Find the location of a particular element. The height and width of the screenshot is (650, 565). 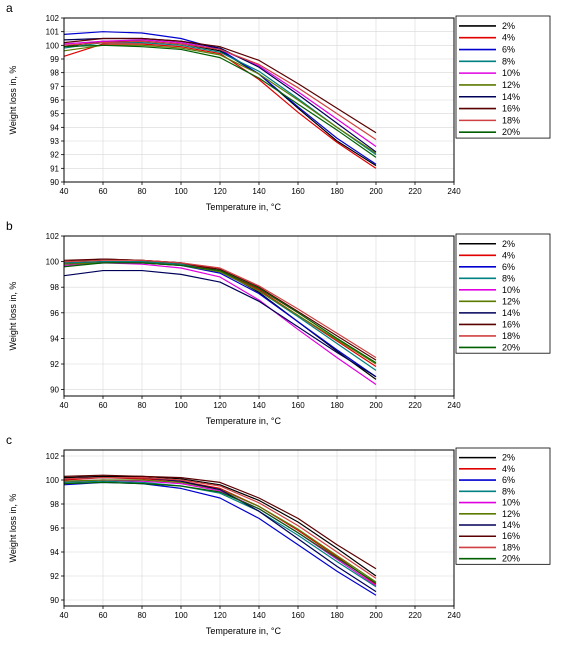

y-tick-label: 101 is located at coordinates (53, 32).